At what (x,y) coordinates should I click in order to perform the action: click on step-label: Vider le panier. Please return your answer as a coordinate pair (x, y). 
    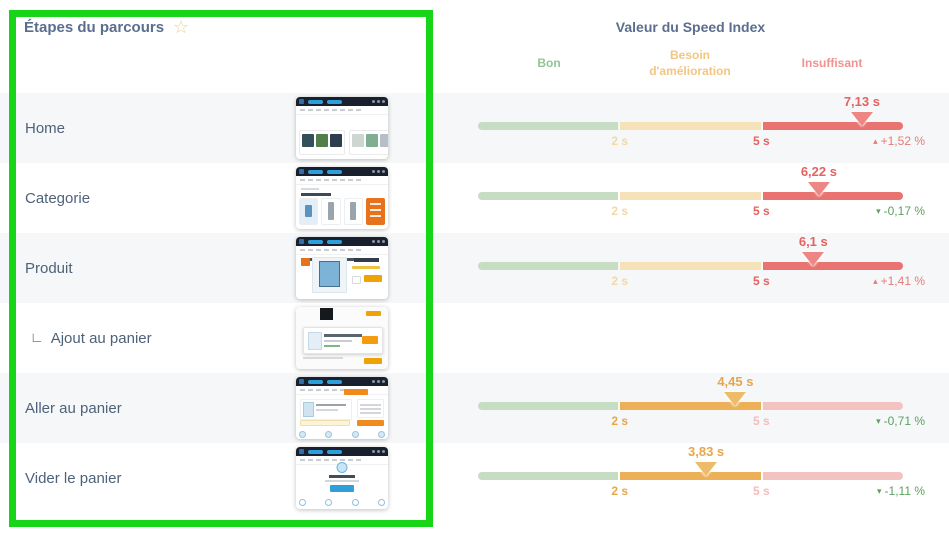
    Looking at the image, I should click on (73, 478).